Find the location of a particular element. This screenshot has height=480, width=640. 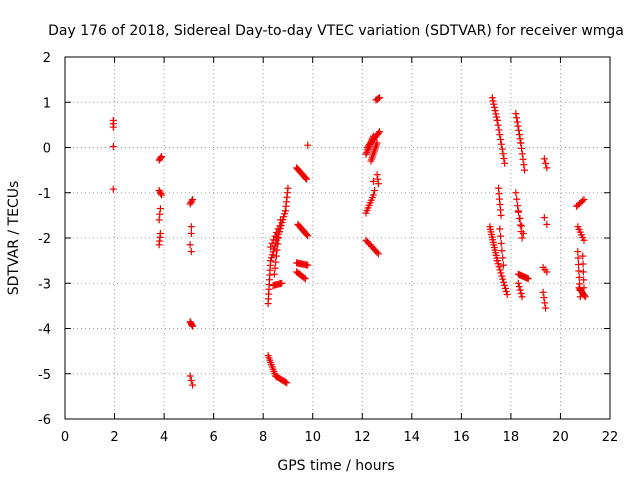

y-tick-labels: -6 -5 -4 -3 -2 -1 0 1 2 is located at coordinates (44, 239).